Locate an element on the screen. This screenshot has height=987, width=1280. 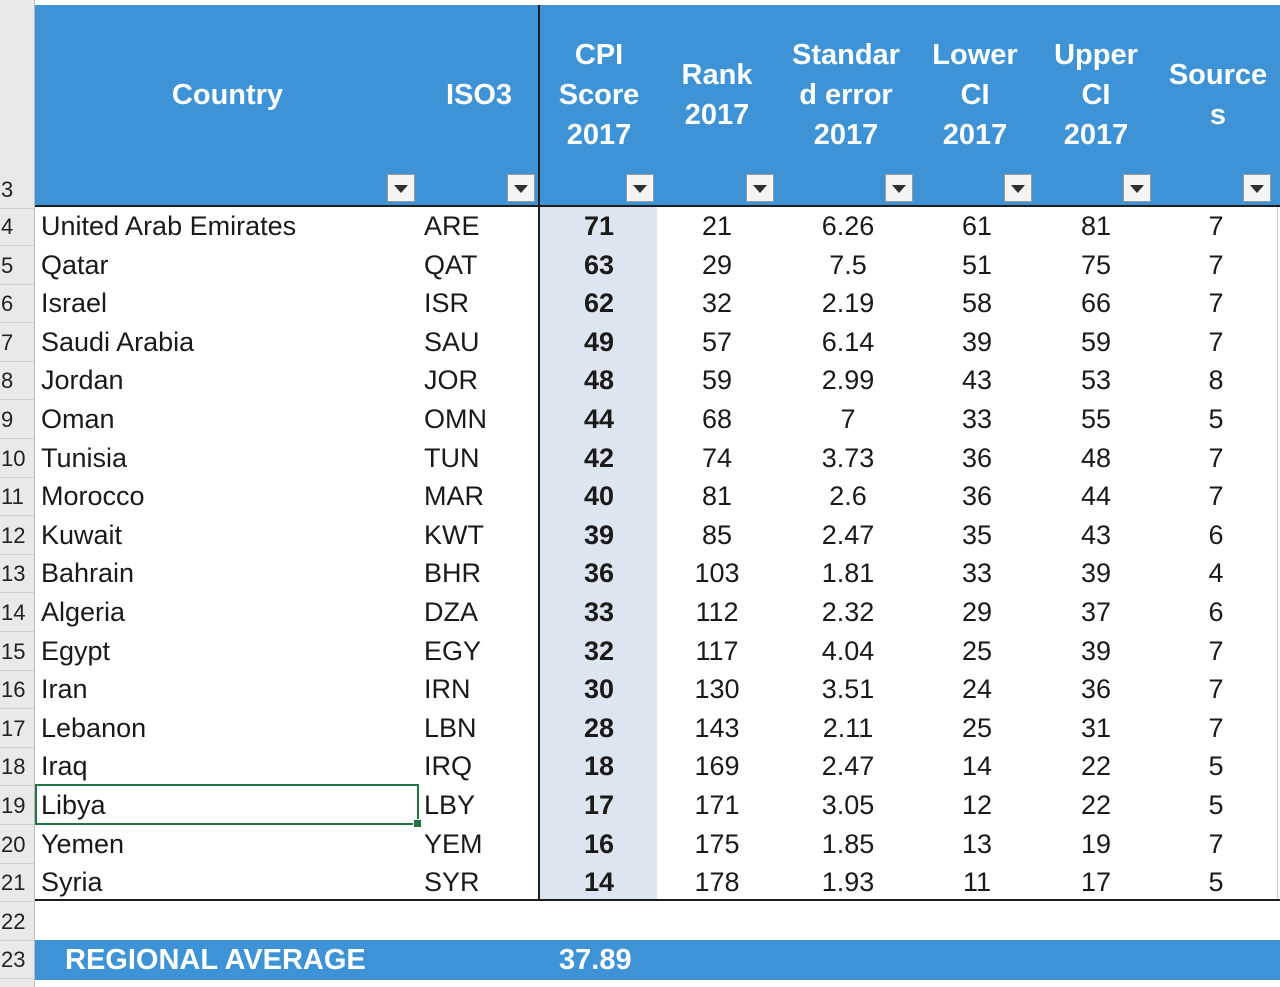
table-row: Algeria DZA 33 112 2.32 29 37 6 is located at coordinates (657, 612).